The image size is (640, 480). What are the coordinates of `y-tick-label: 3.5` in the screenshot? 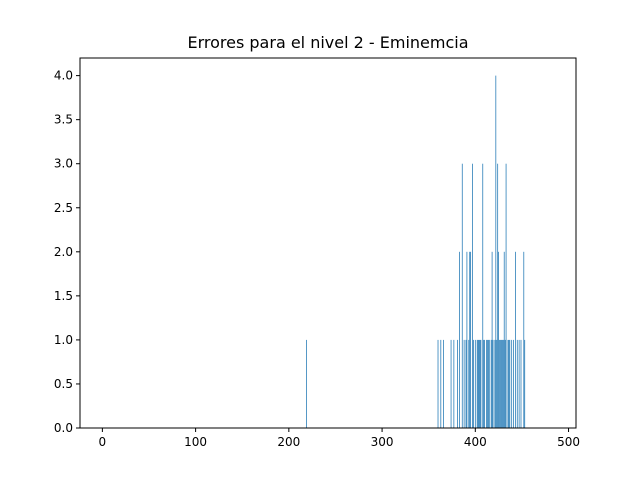 It's located at (63, 120).